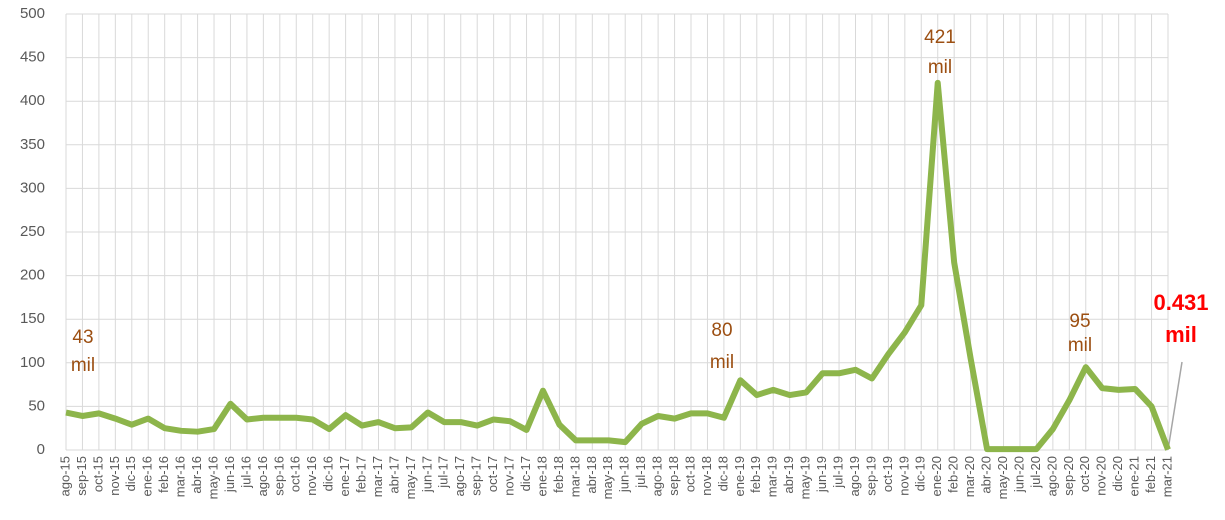 The height and width of the screenshot is (520, 1225). Describe the element at coordinates (558, 474) in the screenshot. I see `x-tick-label: feb-18` at that location.